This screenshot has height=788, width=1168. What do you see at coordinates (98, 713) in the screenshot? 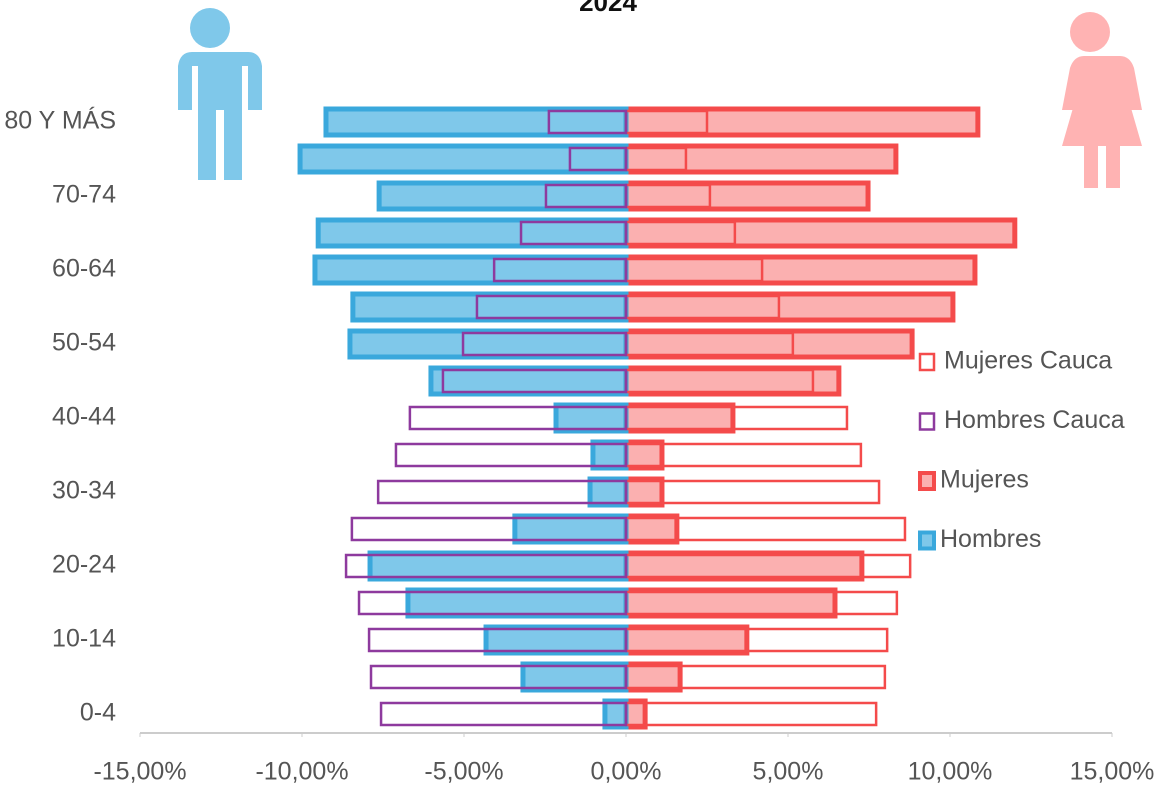
I see `y-tick-label: 0-4` at bounding box center [98, 713].